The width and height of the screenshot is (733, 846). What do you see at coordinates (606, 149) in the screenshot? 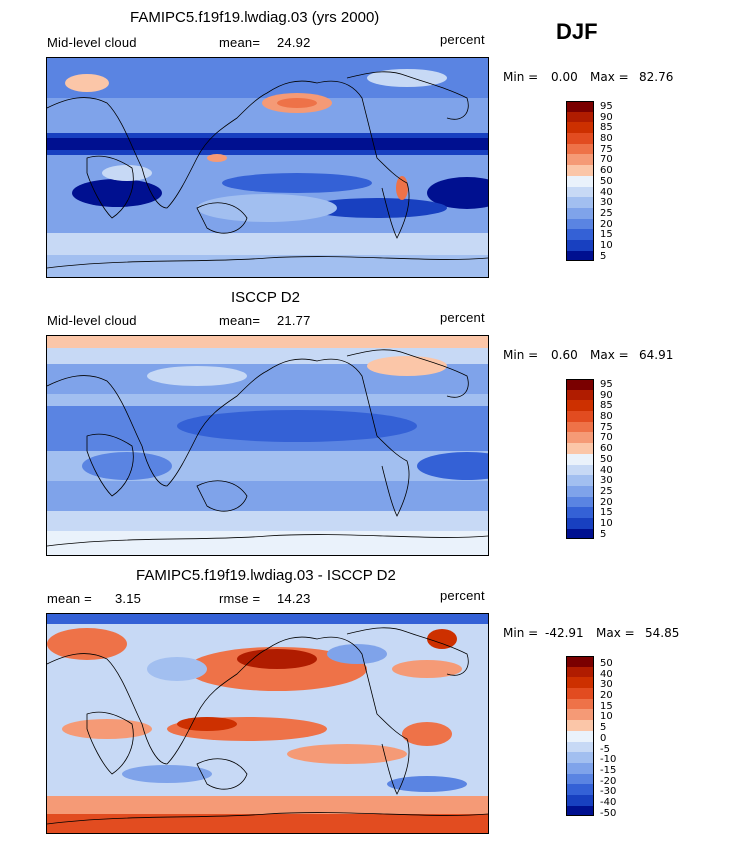
I see `panel1-tick: 75` at bounding box center [606, 149].